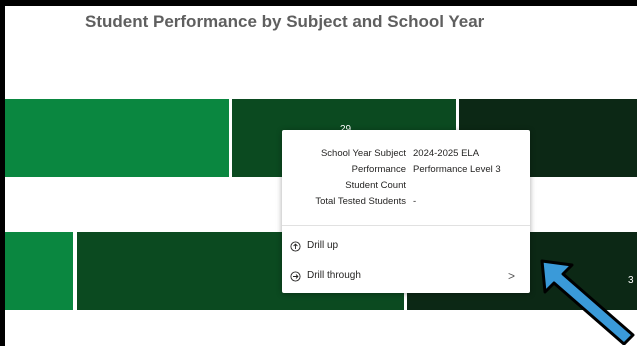  I want to click on tooltip-value: 2024-2025 ELA, so click(446, 153).